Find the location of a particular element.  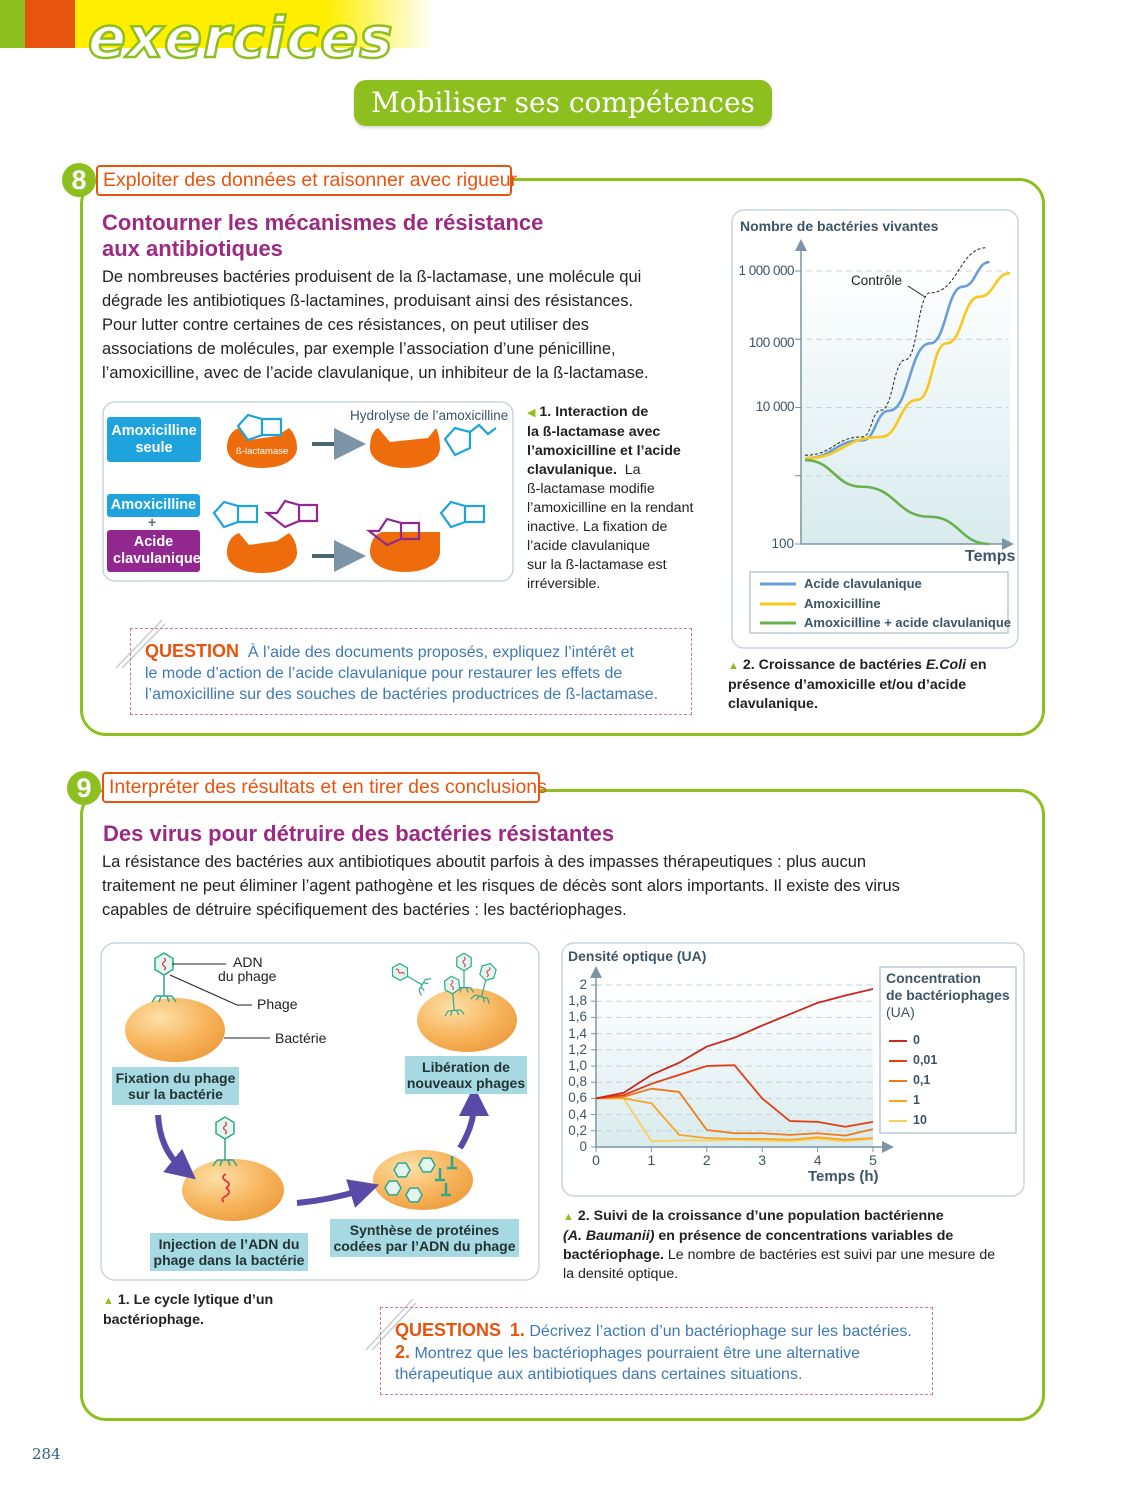

legend-label: 1 is located at coordinates (916, 1100).